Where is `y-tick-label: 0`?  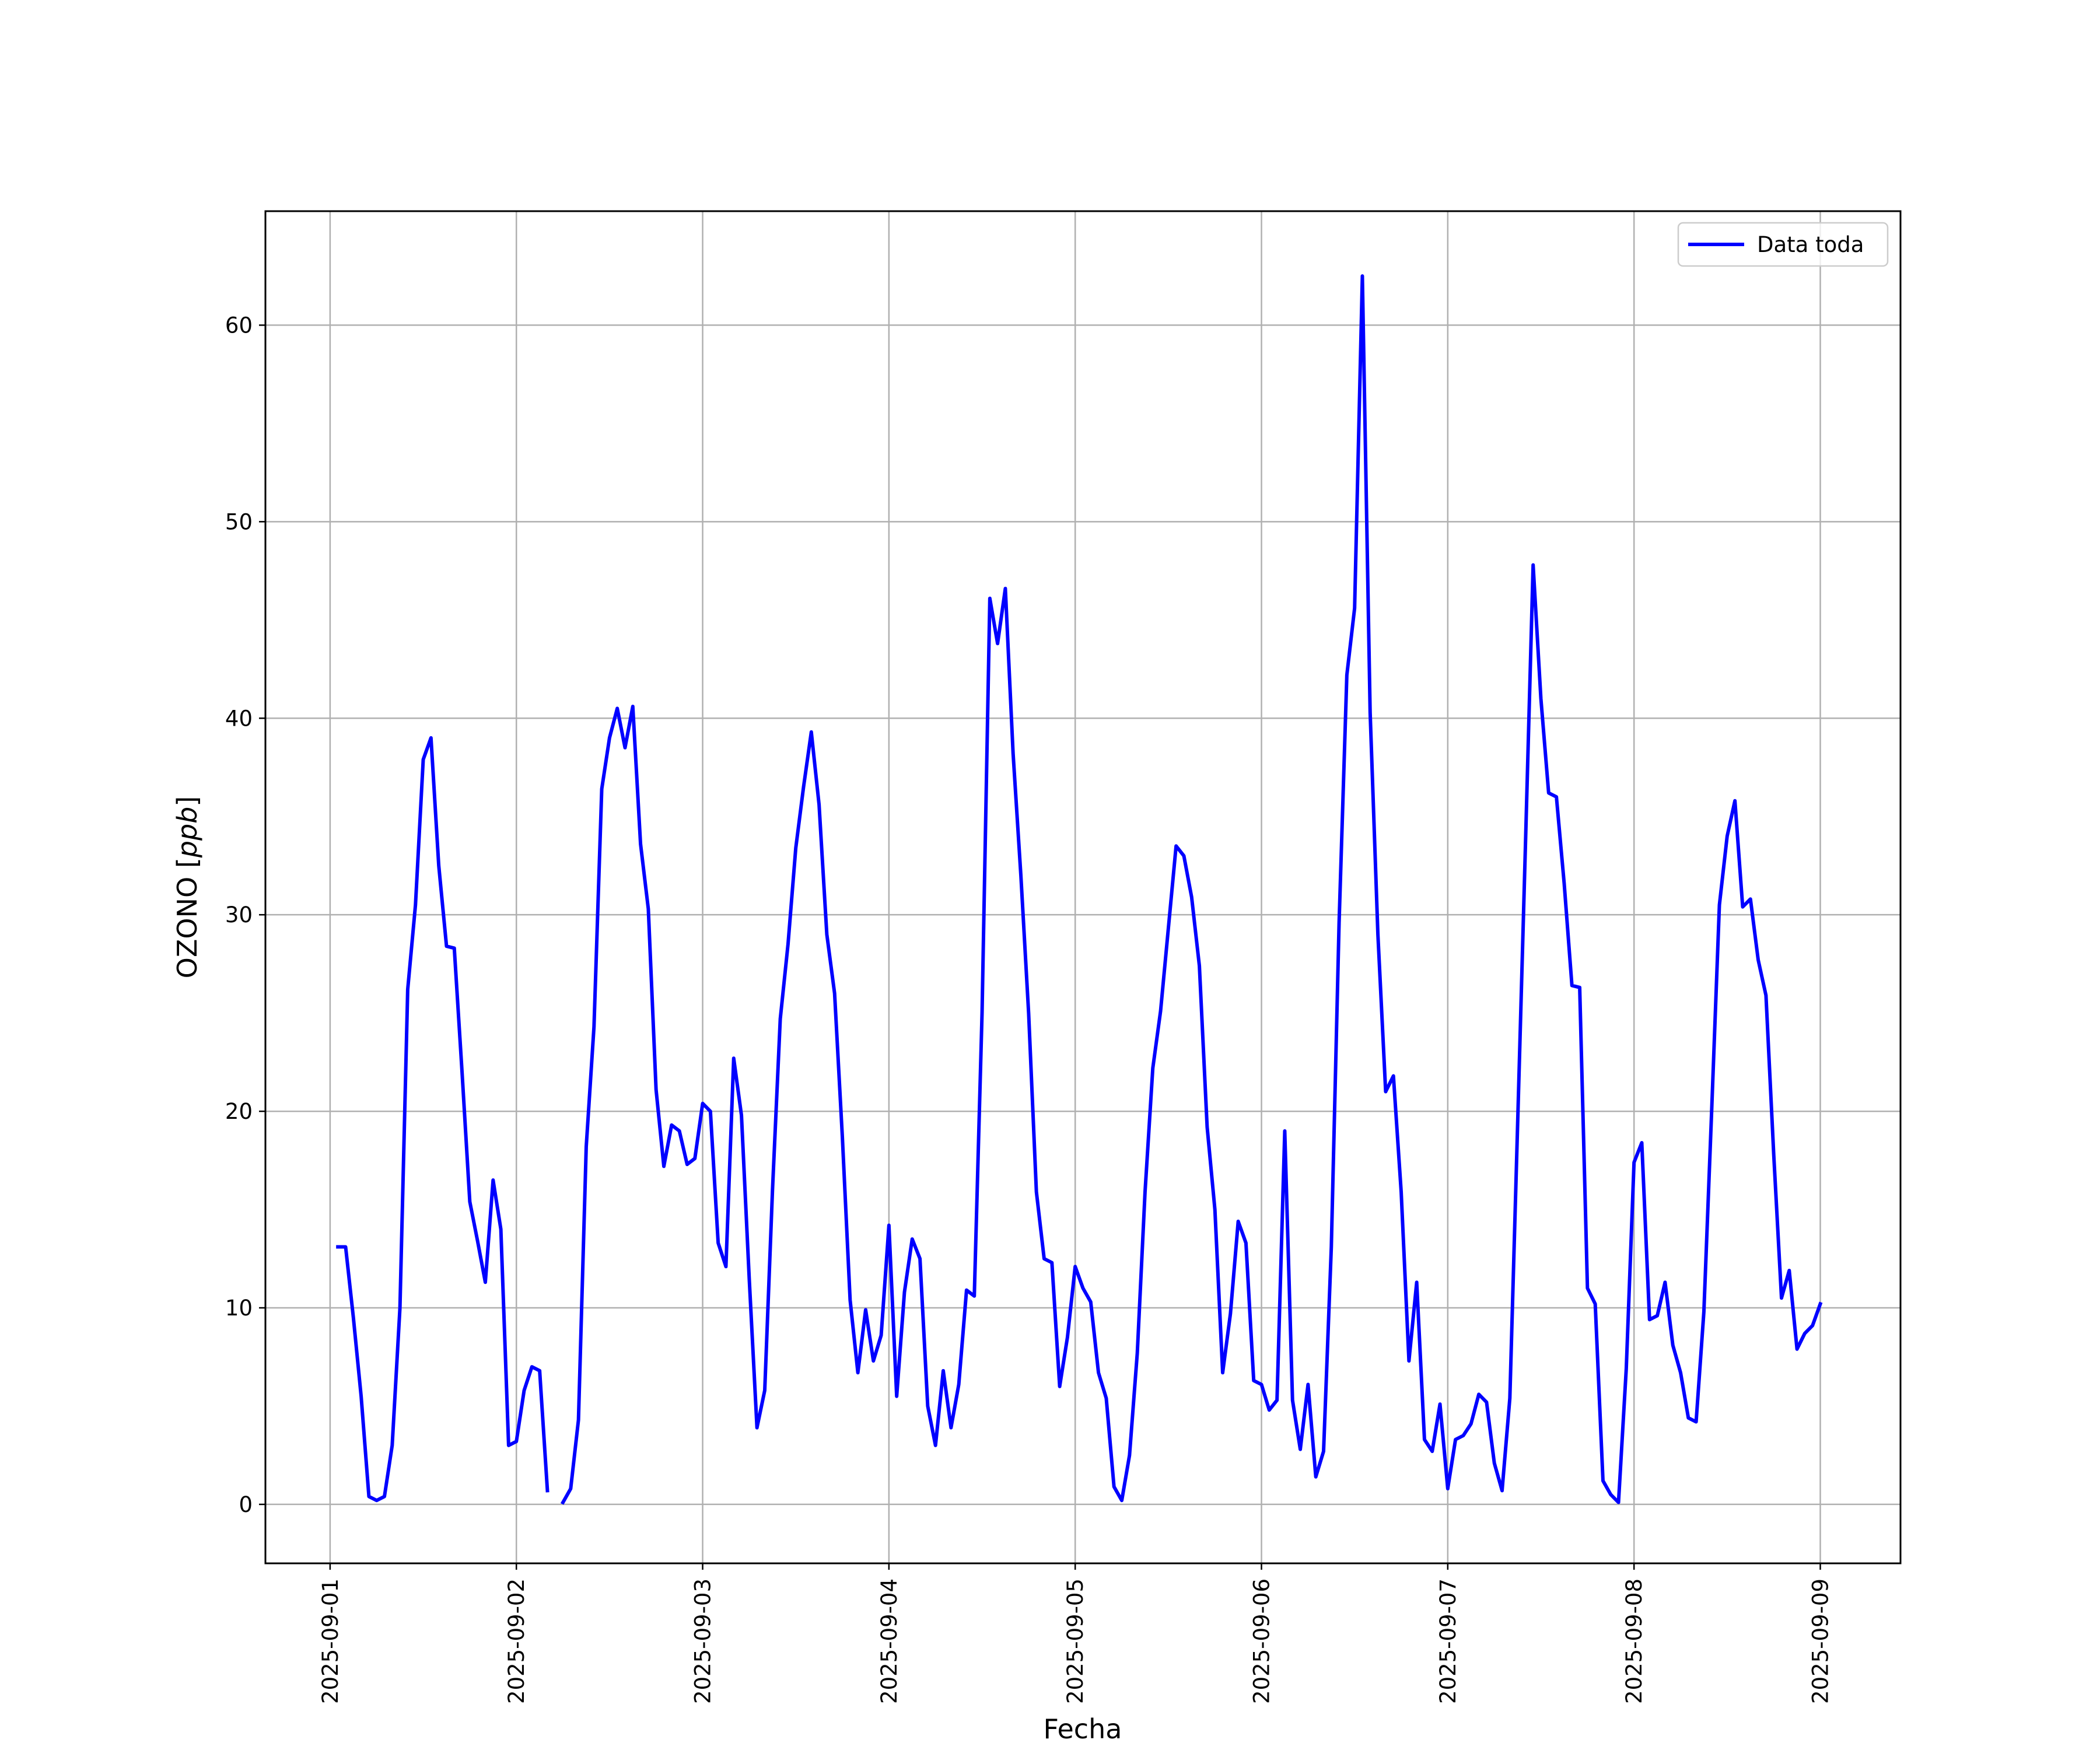 y-tick-label: 0 is located at coordinates (246, 1504).